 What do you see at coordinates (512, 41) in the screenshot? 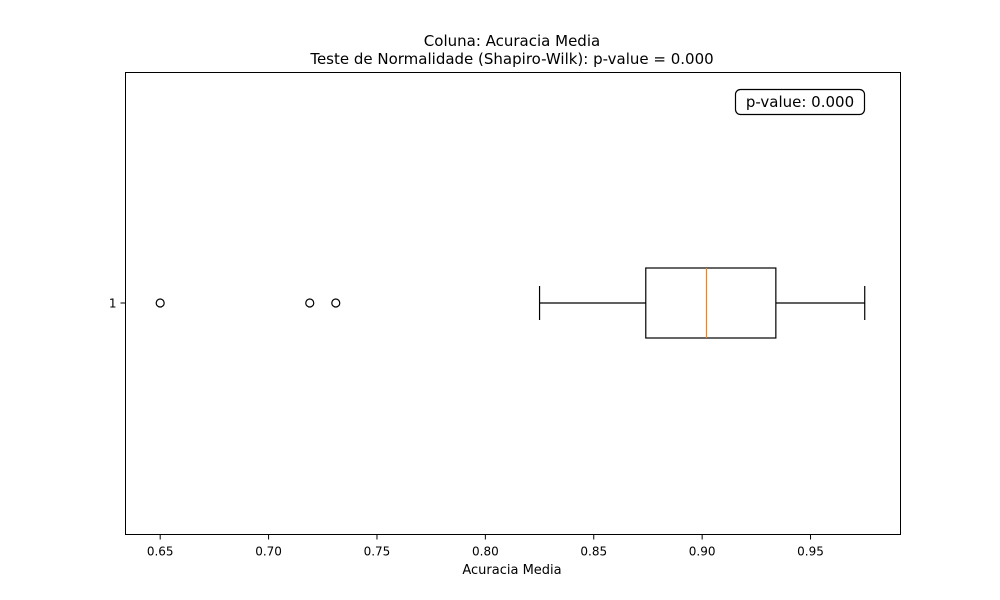
I see `chart-title: Coluna: Acuracia Media` at bounding box center [512, 41].